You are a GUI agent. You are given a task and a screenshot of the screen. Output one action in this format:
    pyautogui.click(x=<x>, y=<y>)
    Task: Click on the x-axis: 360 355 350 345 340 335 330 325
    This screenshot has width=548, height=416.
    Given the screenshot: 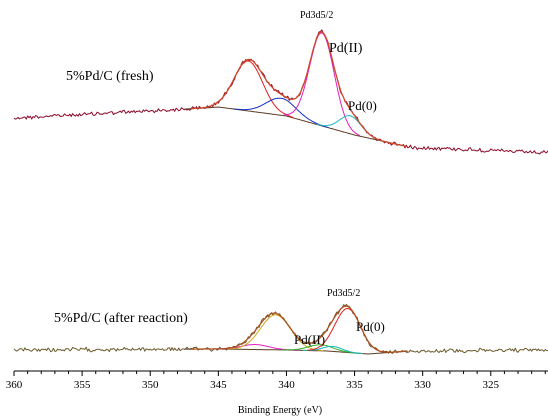 What is the action you would take?
    pyautogui.click(x=277, y=380)
    